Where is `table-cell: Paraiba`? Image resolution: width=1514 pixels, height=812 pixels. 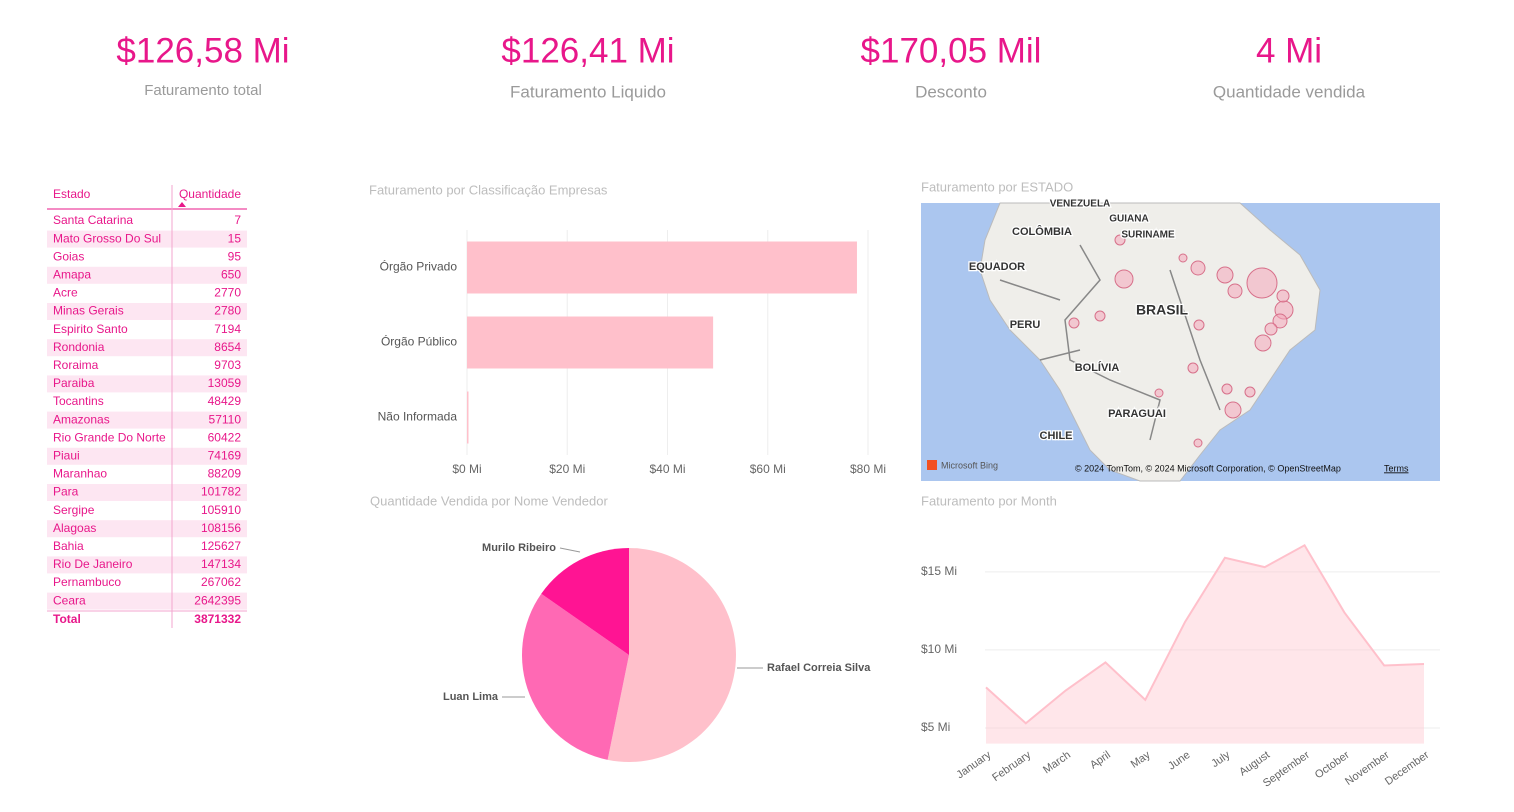
table-cell: Paraiba is located at coordinates (74, 383).